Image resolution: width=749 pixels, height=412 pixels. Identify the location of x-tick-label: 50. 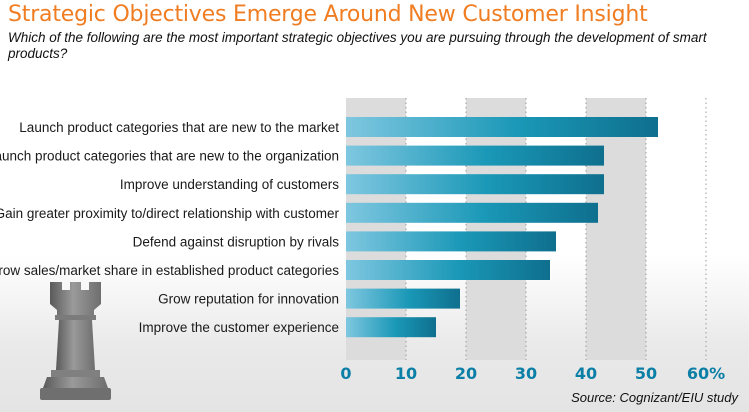
(646, 373).